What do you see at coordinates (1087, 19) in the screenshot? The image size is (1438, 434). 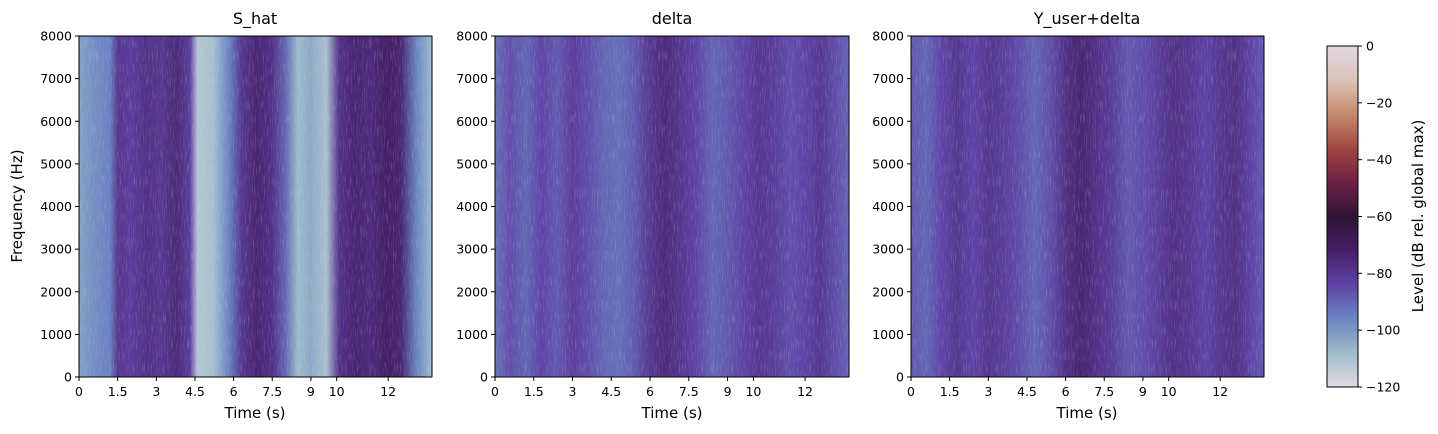 I see `panel-title: Y_user+delta` at bounding box center [1087, 19].